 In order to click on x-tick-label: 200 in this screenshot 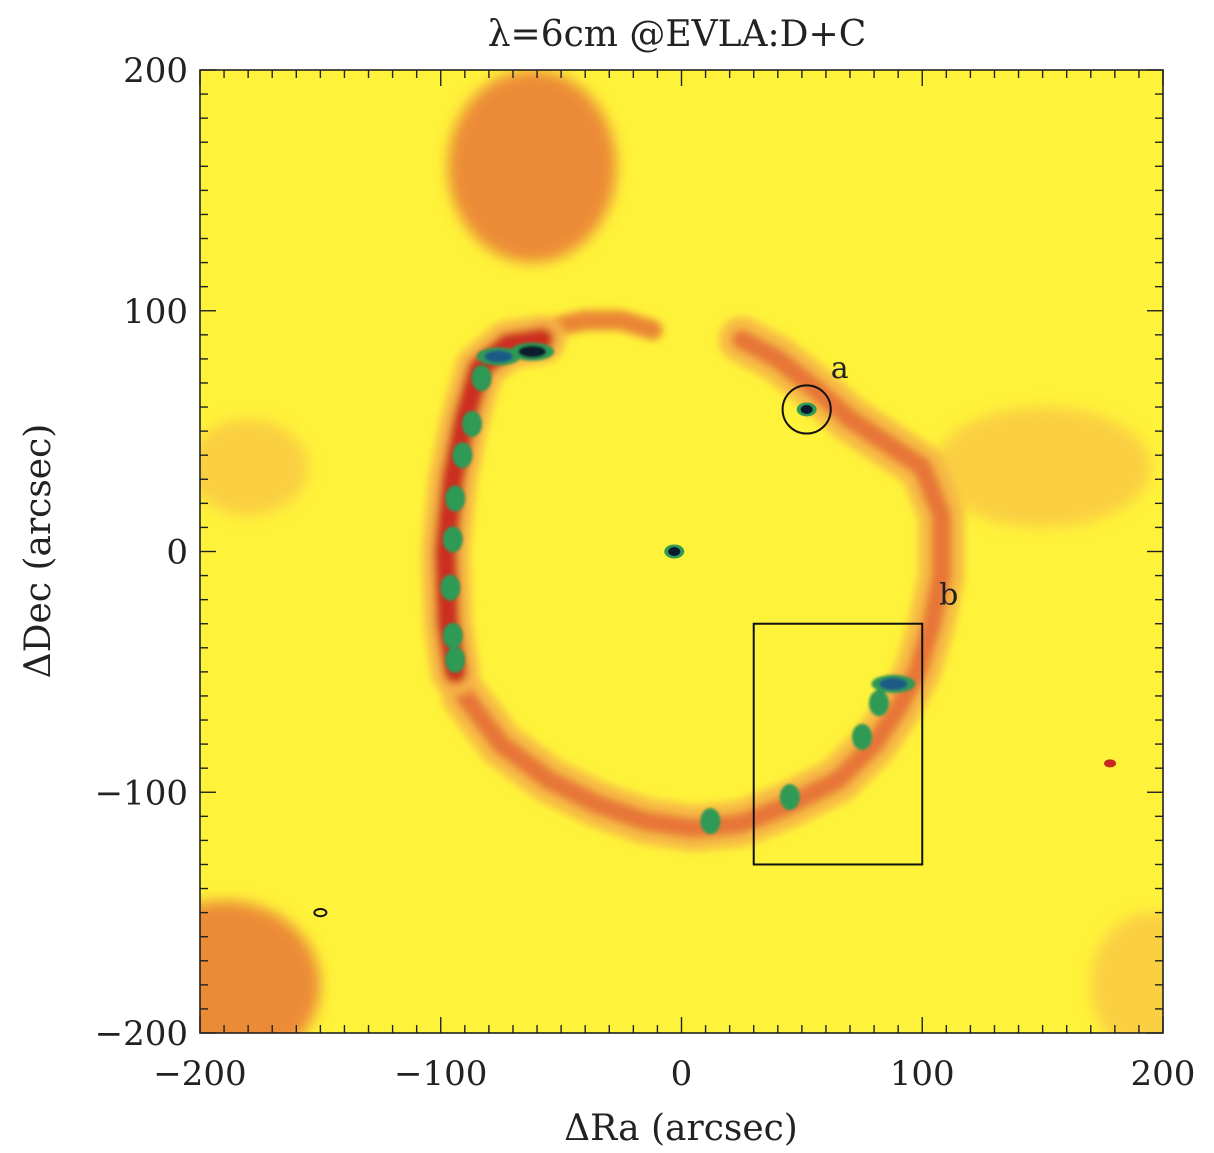, I will do `click(1163, 1074)`.